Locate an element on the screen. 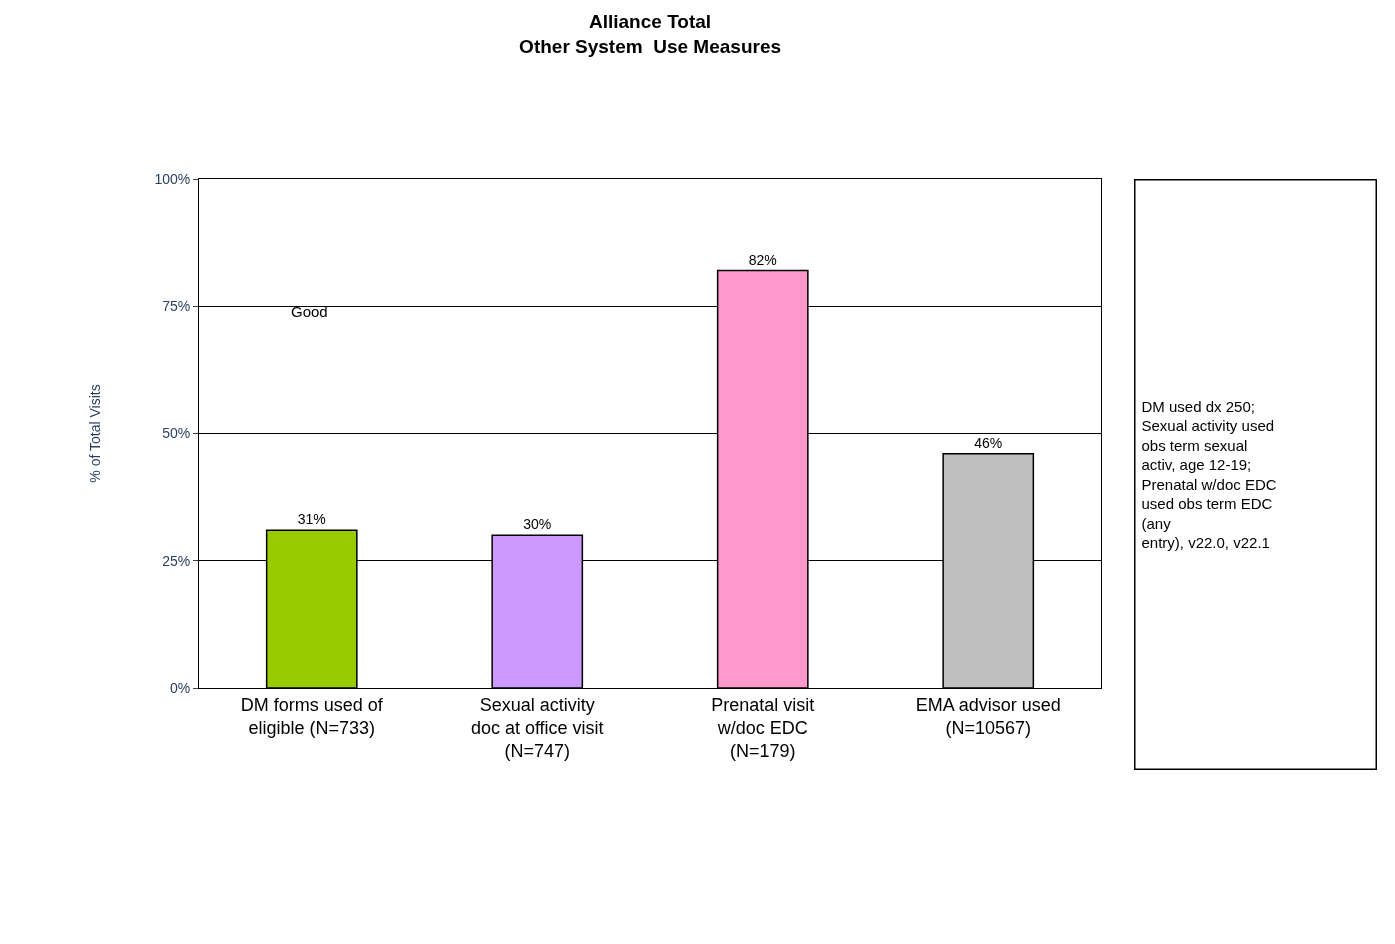 This screenshot has height=944, width=1395. x-tick-label: EMA advisor used (N=10567) is located at coordinates (988, 716).